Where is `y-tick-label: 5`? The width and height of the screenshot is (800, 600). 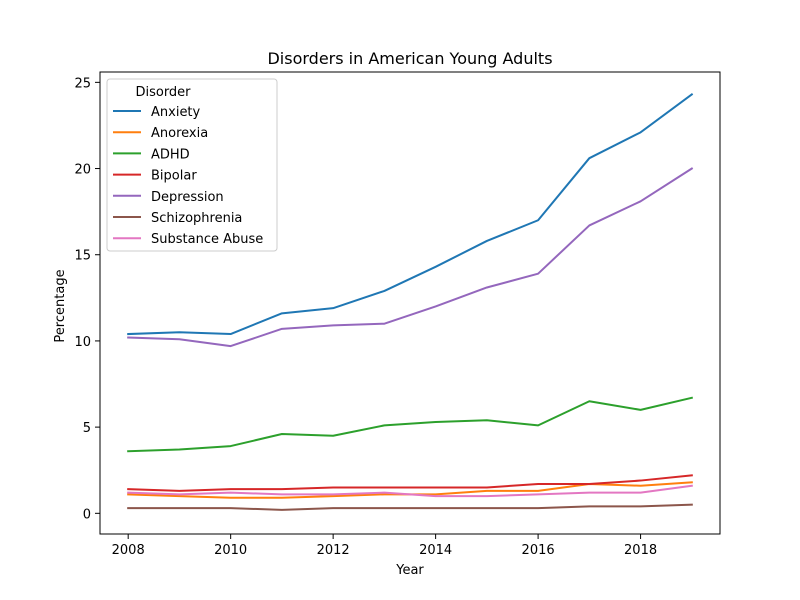 y-tick-label: 5 is located at coordinates (87, 428).